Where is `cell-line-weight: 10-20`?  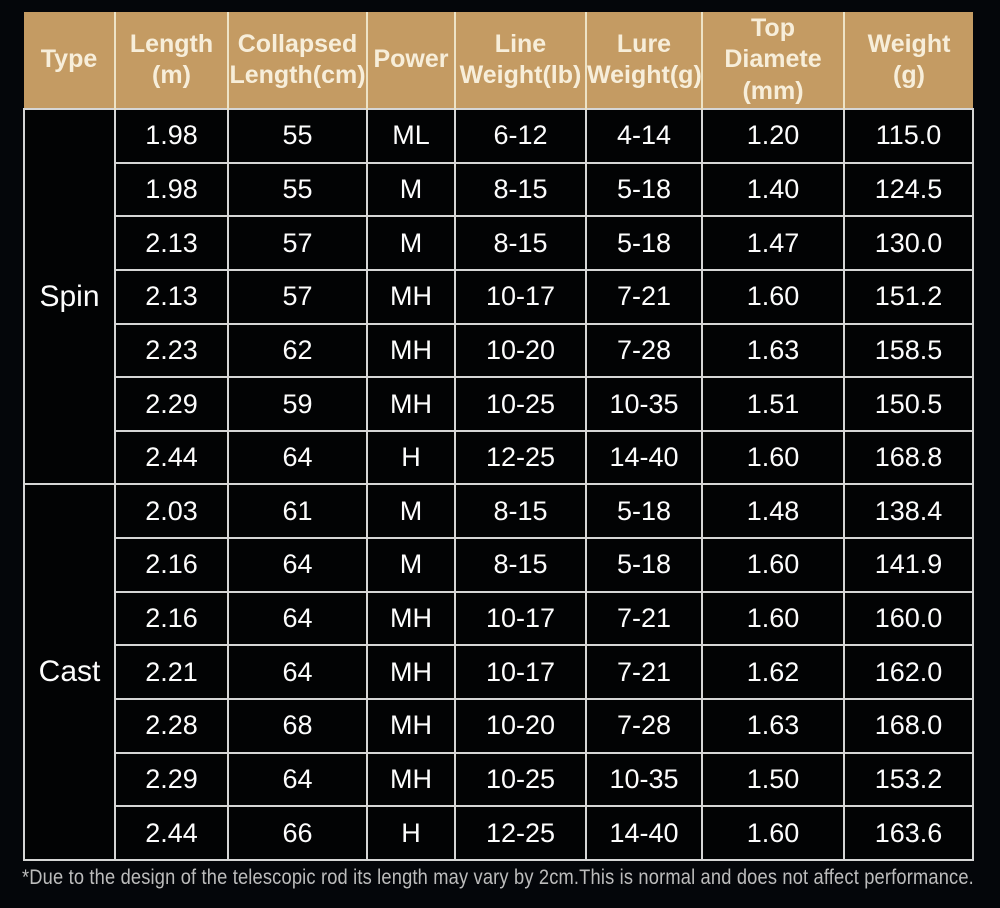 cell-line-weight: 10-20 is located at coordinates (520, 350).